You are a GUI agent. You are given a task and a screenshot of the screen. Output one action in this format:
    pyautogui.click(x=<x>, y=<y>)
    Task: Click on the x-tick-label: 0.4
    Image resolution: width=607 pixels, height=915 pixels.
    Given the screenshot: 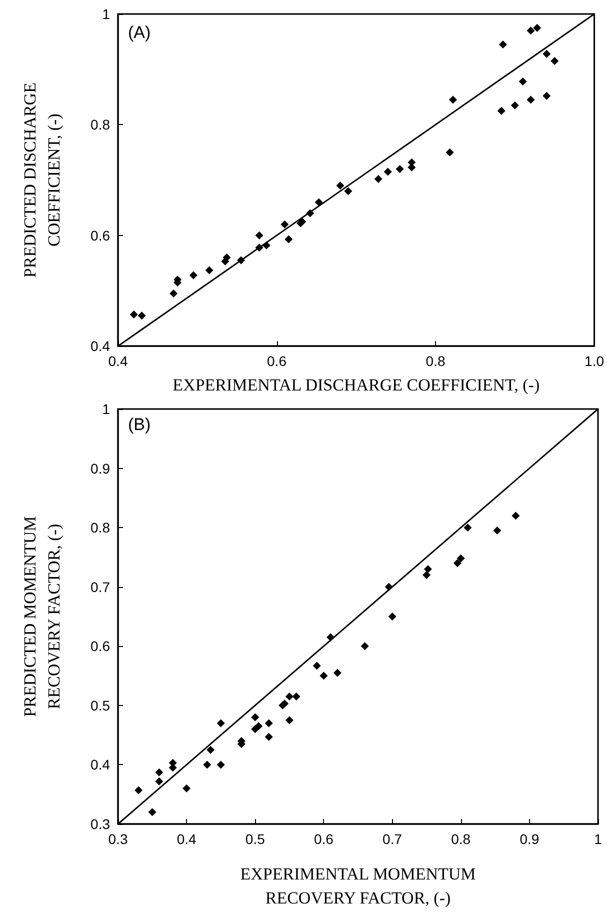 What is the action you would take?
    pyautogui.click(x=186, y=839)
    